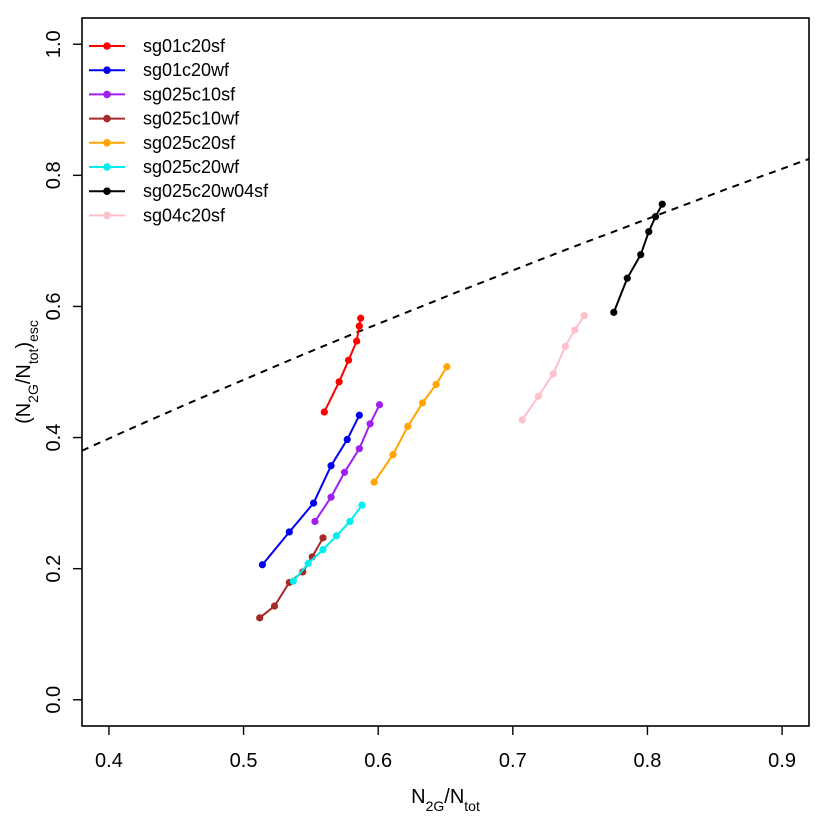  I want to click on legend-entry-sg04c20sf: sg04c20sf, so click(157, 215).